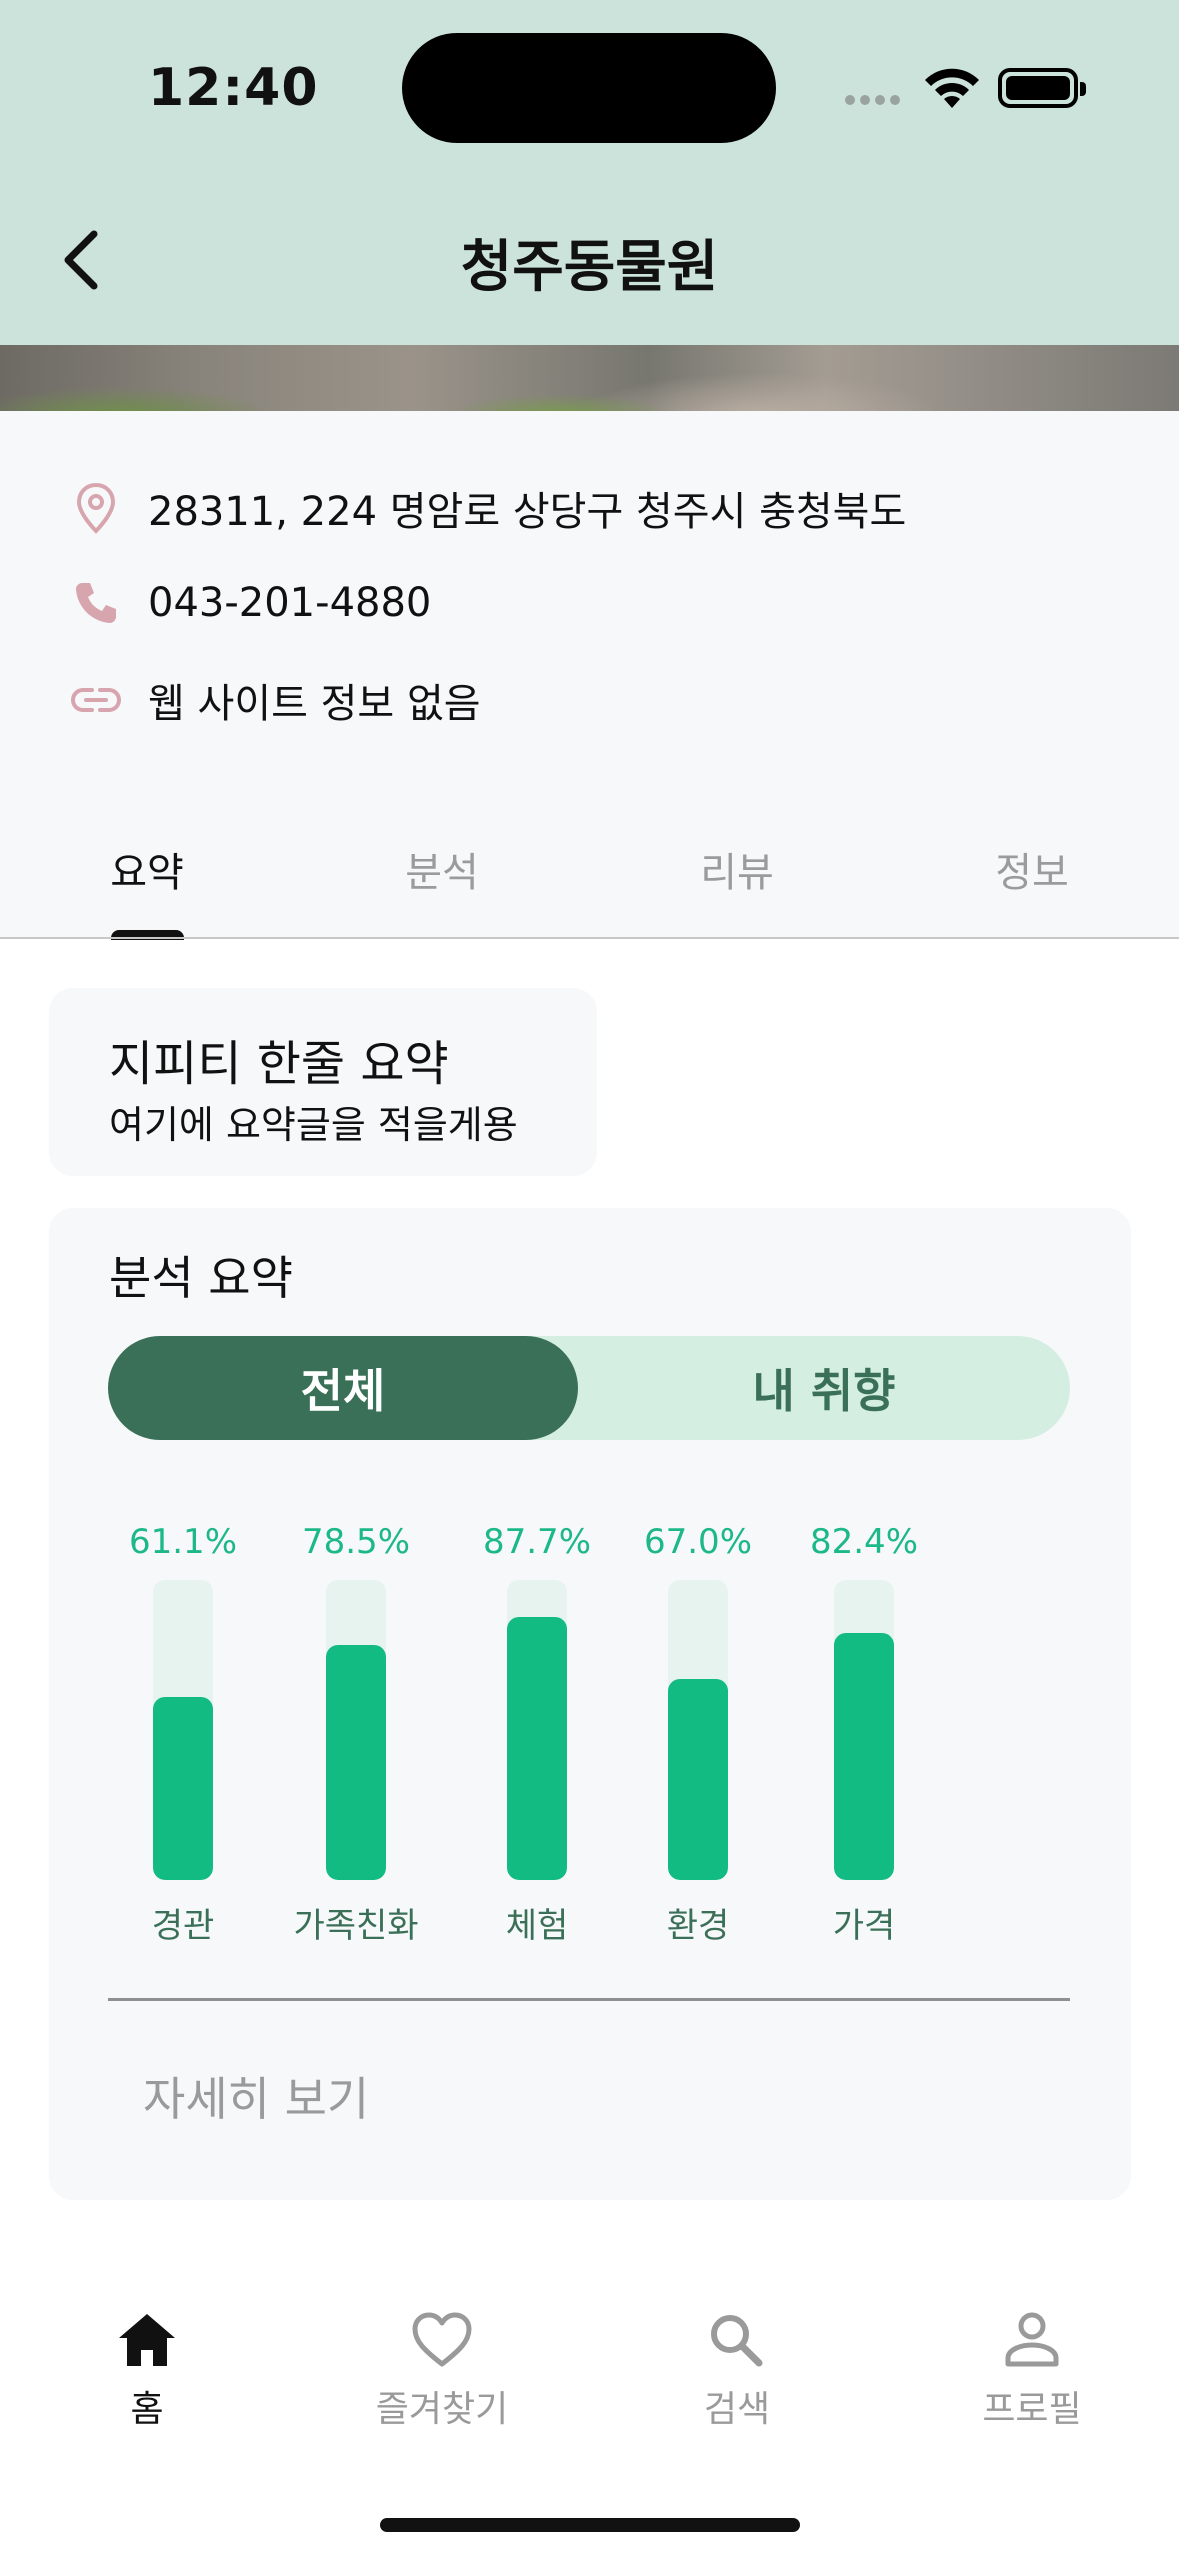  I want to click on hero-image, so click(589, 378).